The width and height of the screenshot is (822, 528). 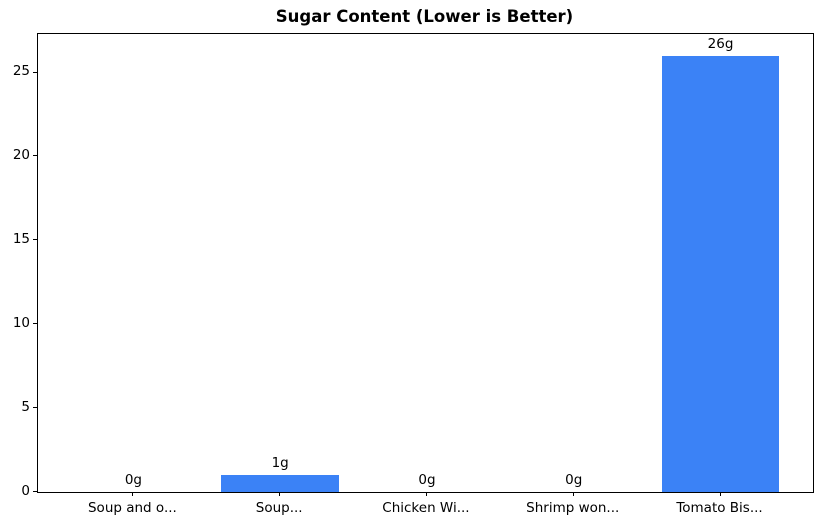 What do you see at coordinates (280, 463) in the screenshot?
I see `bar-value-label: 1g` at bounding box center [280, 463].